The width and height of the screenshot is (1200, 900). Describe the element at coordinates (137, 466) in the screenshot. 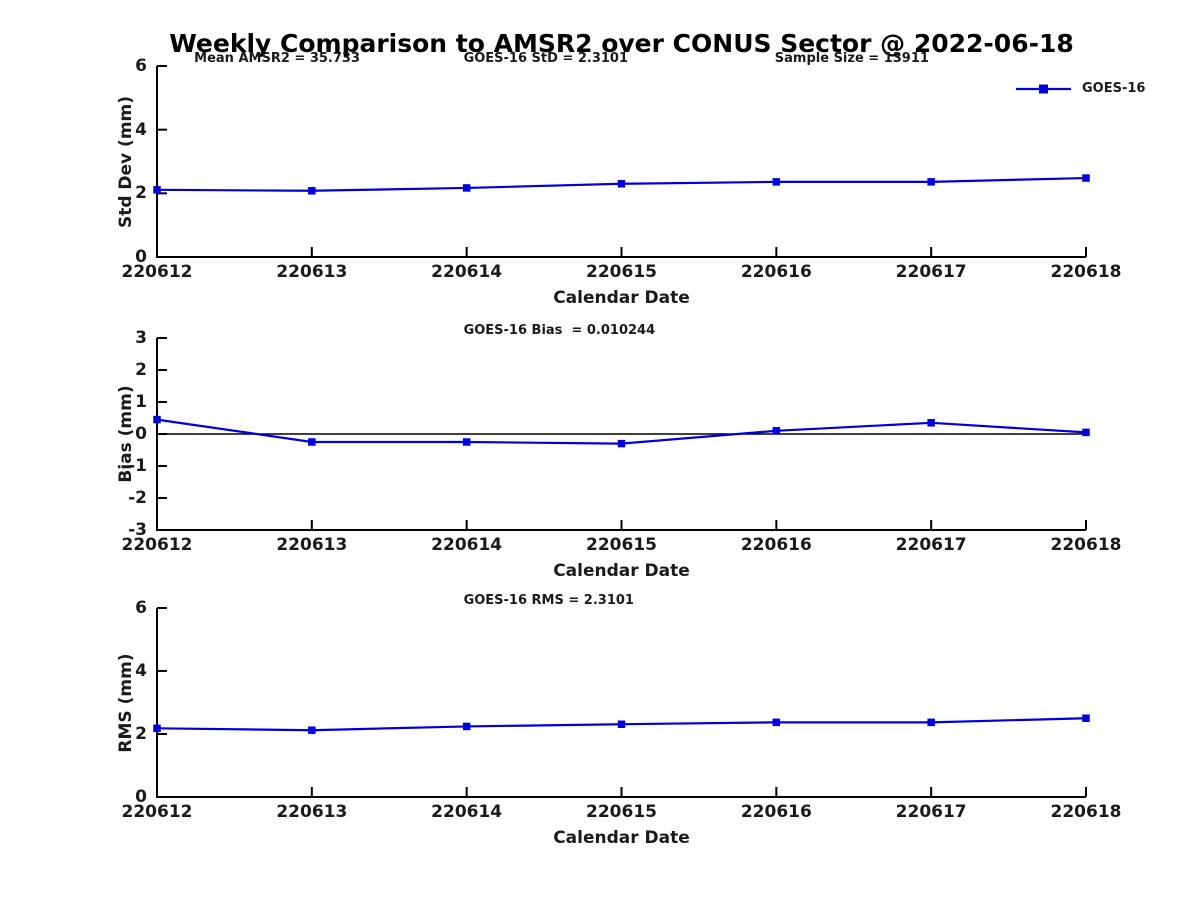

I see `y-tick-label: -1` at that location.